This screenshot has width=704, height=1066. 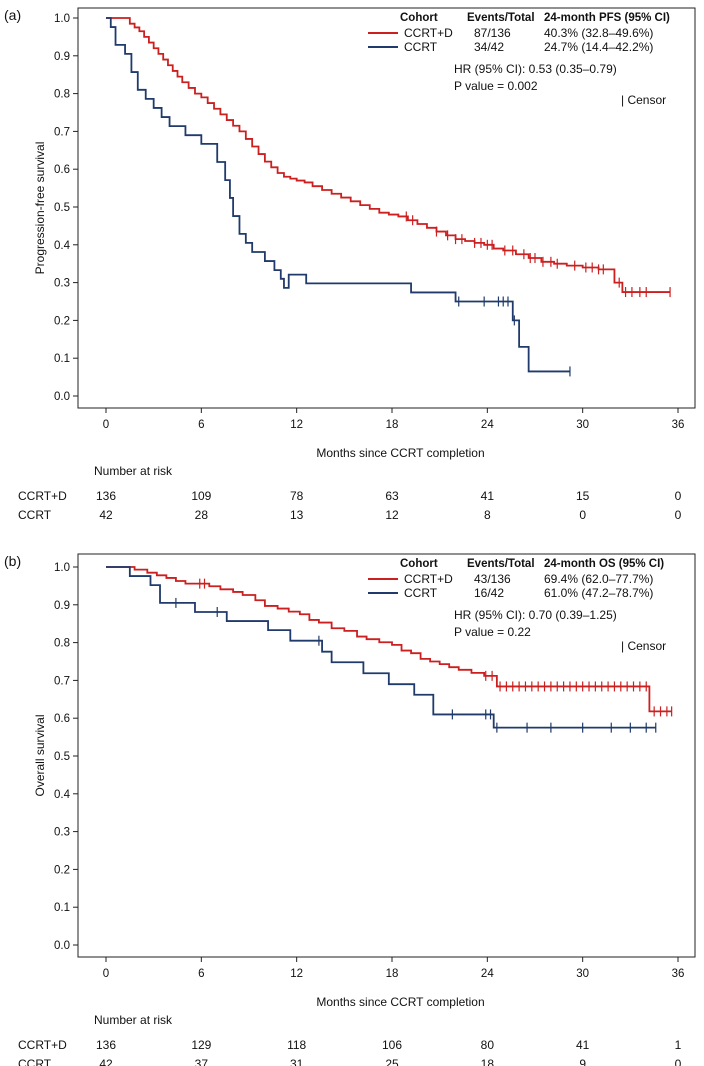 What do you see at coordinates (40, 755) in the screenshot?
I see `y-axis-label: Overall survival` at bounding box center [40, 755].